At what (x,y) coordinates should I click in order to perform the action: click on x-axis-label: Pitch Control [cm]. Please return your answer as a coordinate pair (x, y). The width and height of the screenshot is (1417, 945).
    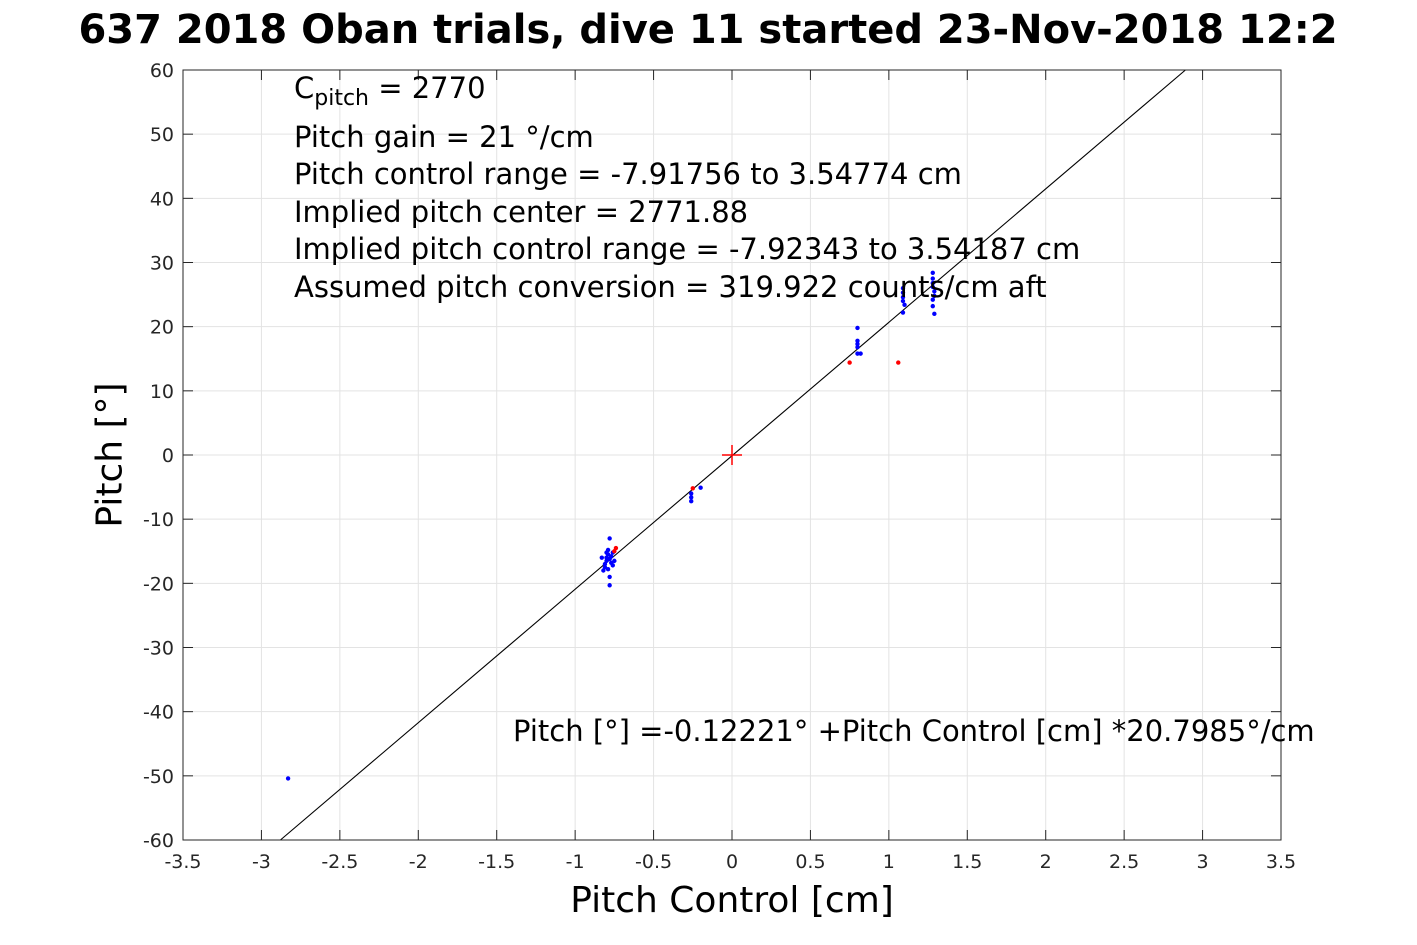
    Looking at the image, I should click on (732, 900).